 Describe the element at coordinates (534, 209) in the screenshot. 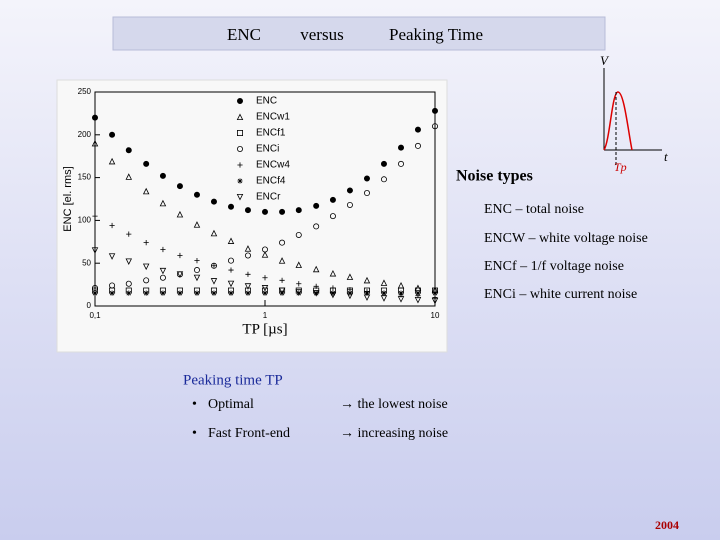

I see `noise-item: ENC – total noise` at that location.